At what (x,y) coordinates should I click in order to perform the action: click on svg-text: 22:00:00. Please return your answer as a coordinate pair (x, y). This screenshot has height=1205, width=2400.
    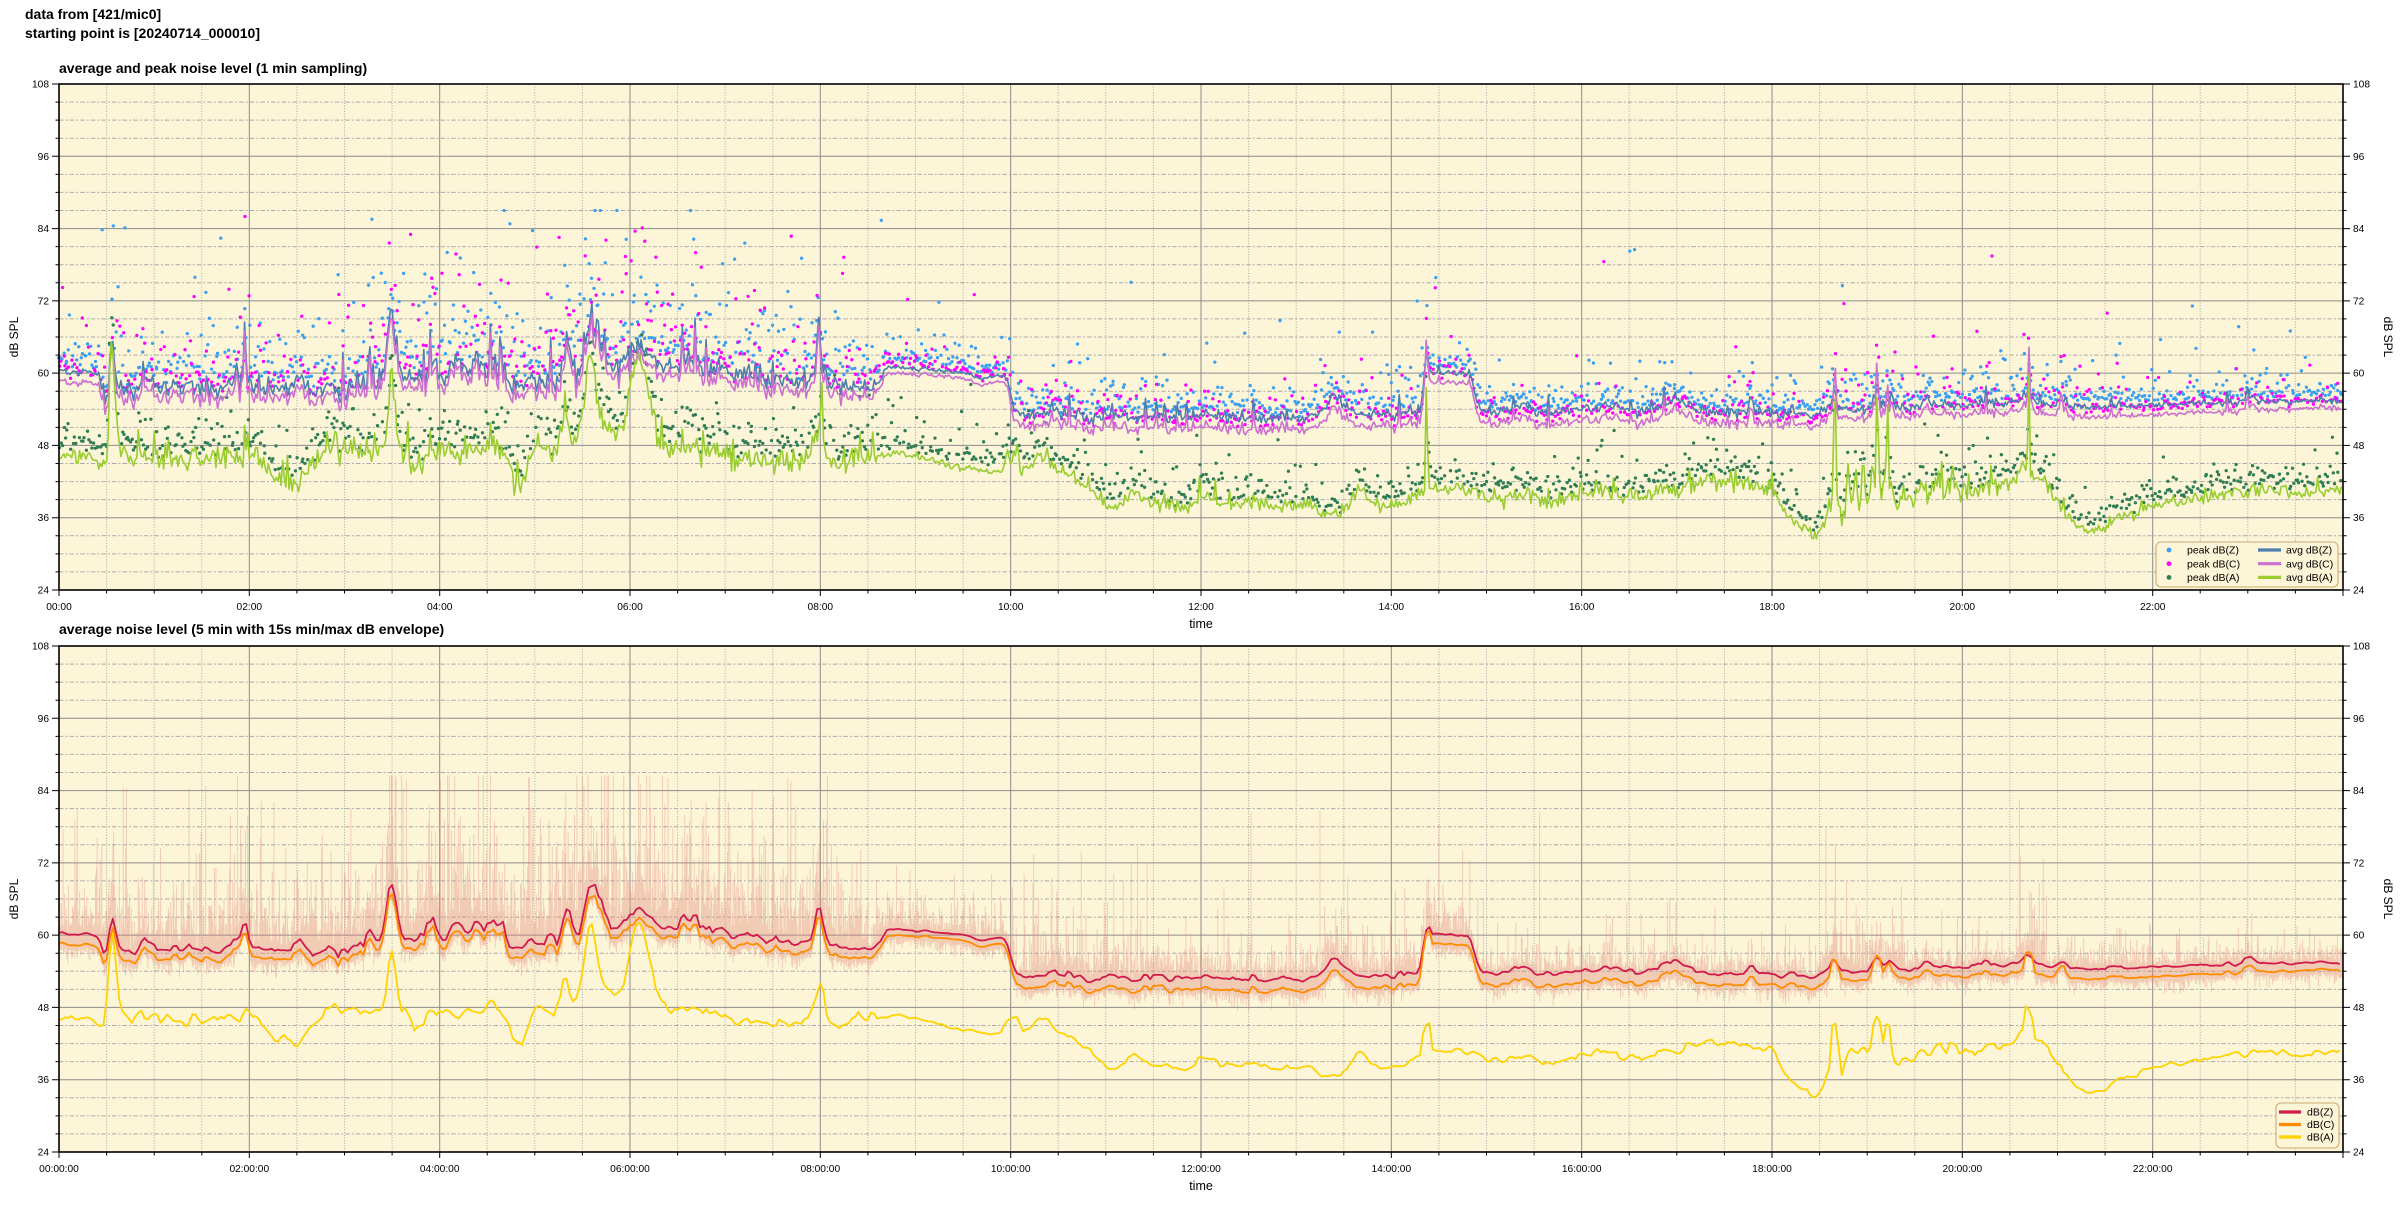
    Looking at the image, I should click on (2153, 1169).